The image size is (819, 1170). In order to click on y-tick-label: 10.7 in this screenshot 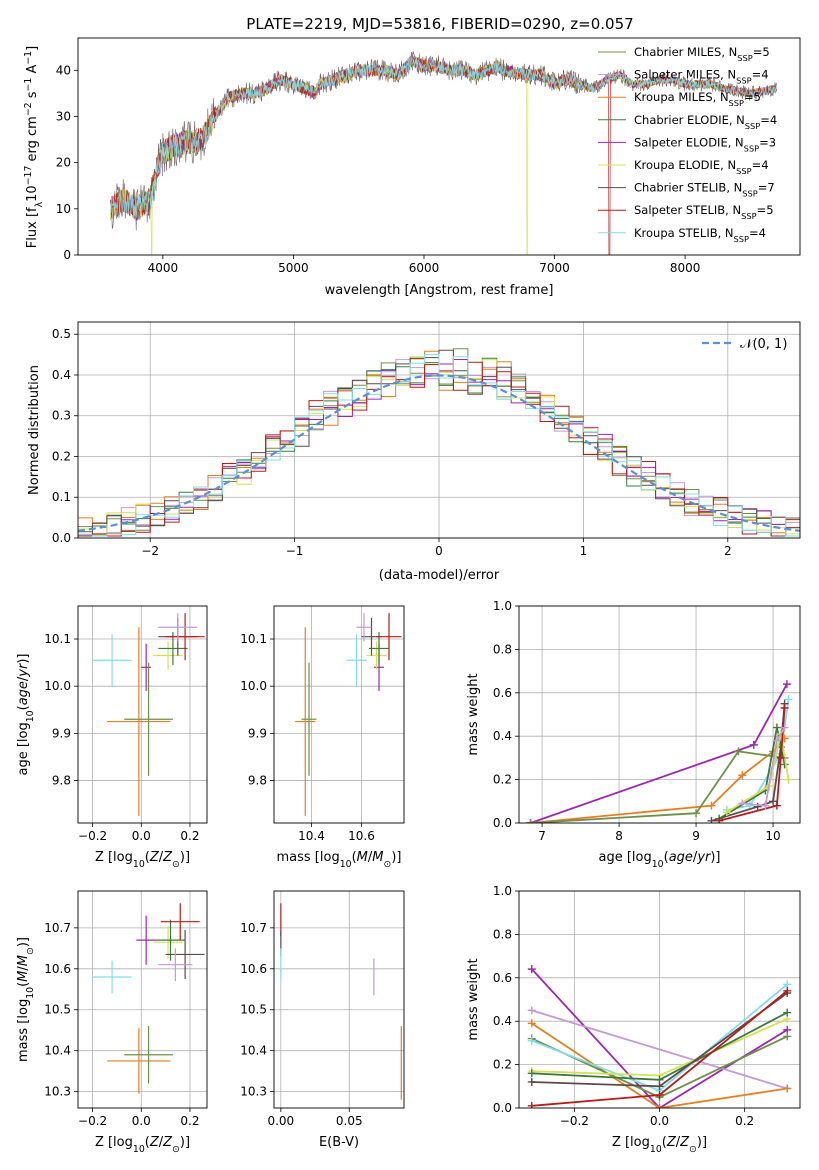, I will do `click(57, 928)`.